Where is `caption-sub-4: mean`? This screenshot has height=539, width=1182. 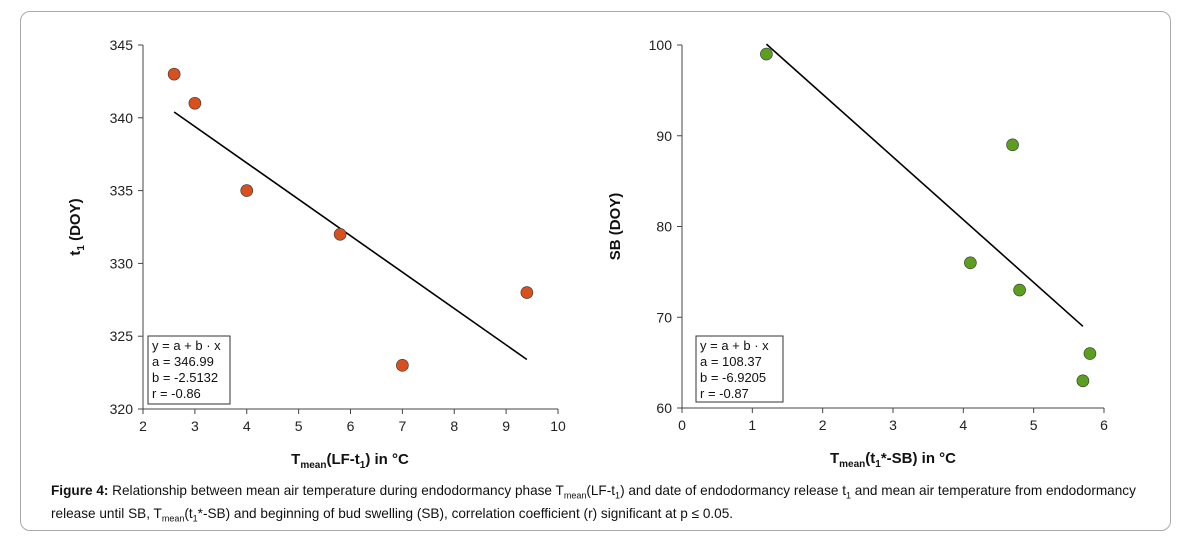
caption-sub-4: mean is located at coordinates (173, 518).